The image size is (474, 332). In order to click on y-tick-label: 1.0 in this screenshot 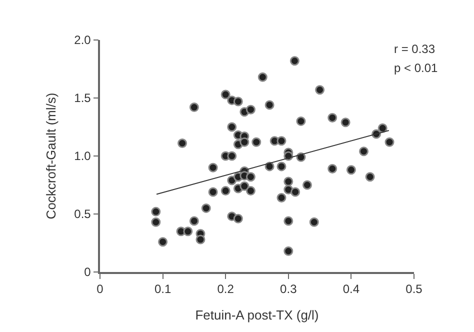, I will do `click(83, 156)`.